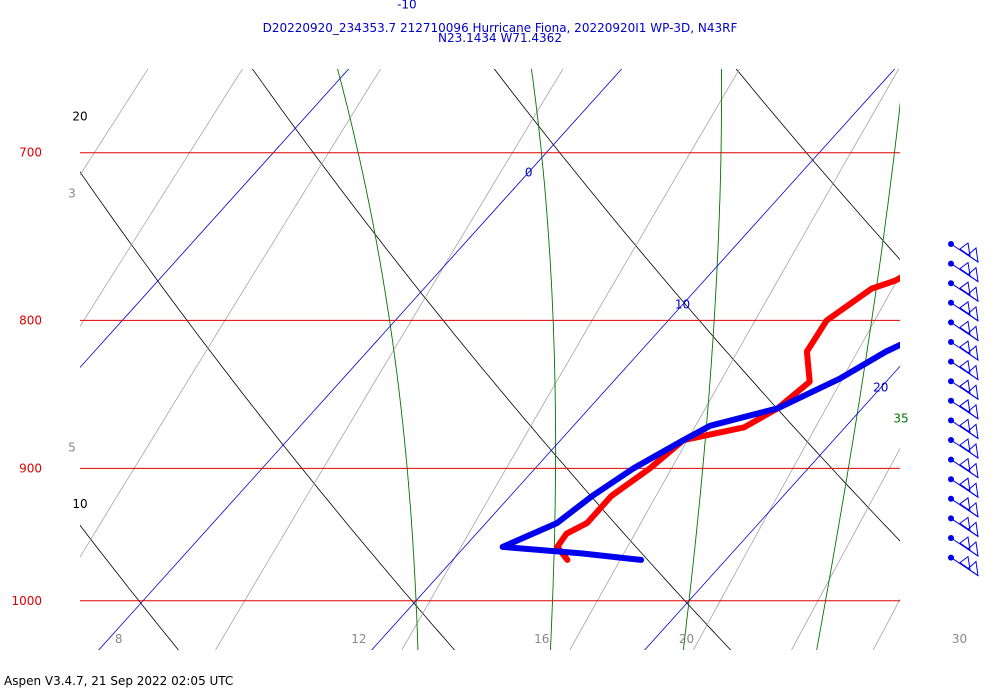 The height and width of the screenshot is (700, 1000). What do you see at coordinates (682, 305) in the screenshot?
I see `isotherm-label: 10` at bounding box center [682, 305].